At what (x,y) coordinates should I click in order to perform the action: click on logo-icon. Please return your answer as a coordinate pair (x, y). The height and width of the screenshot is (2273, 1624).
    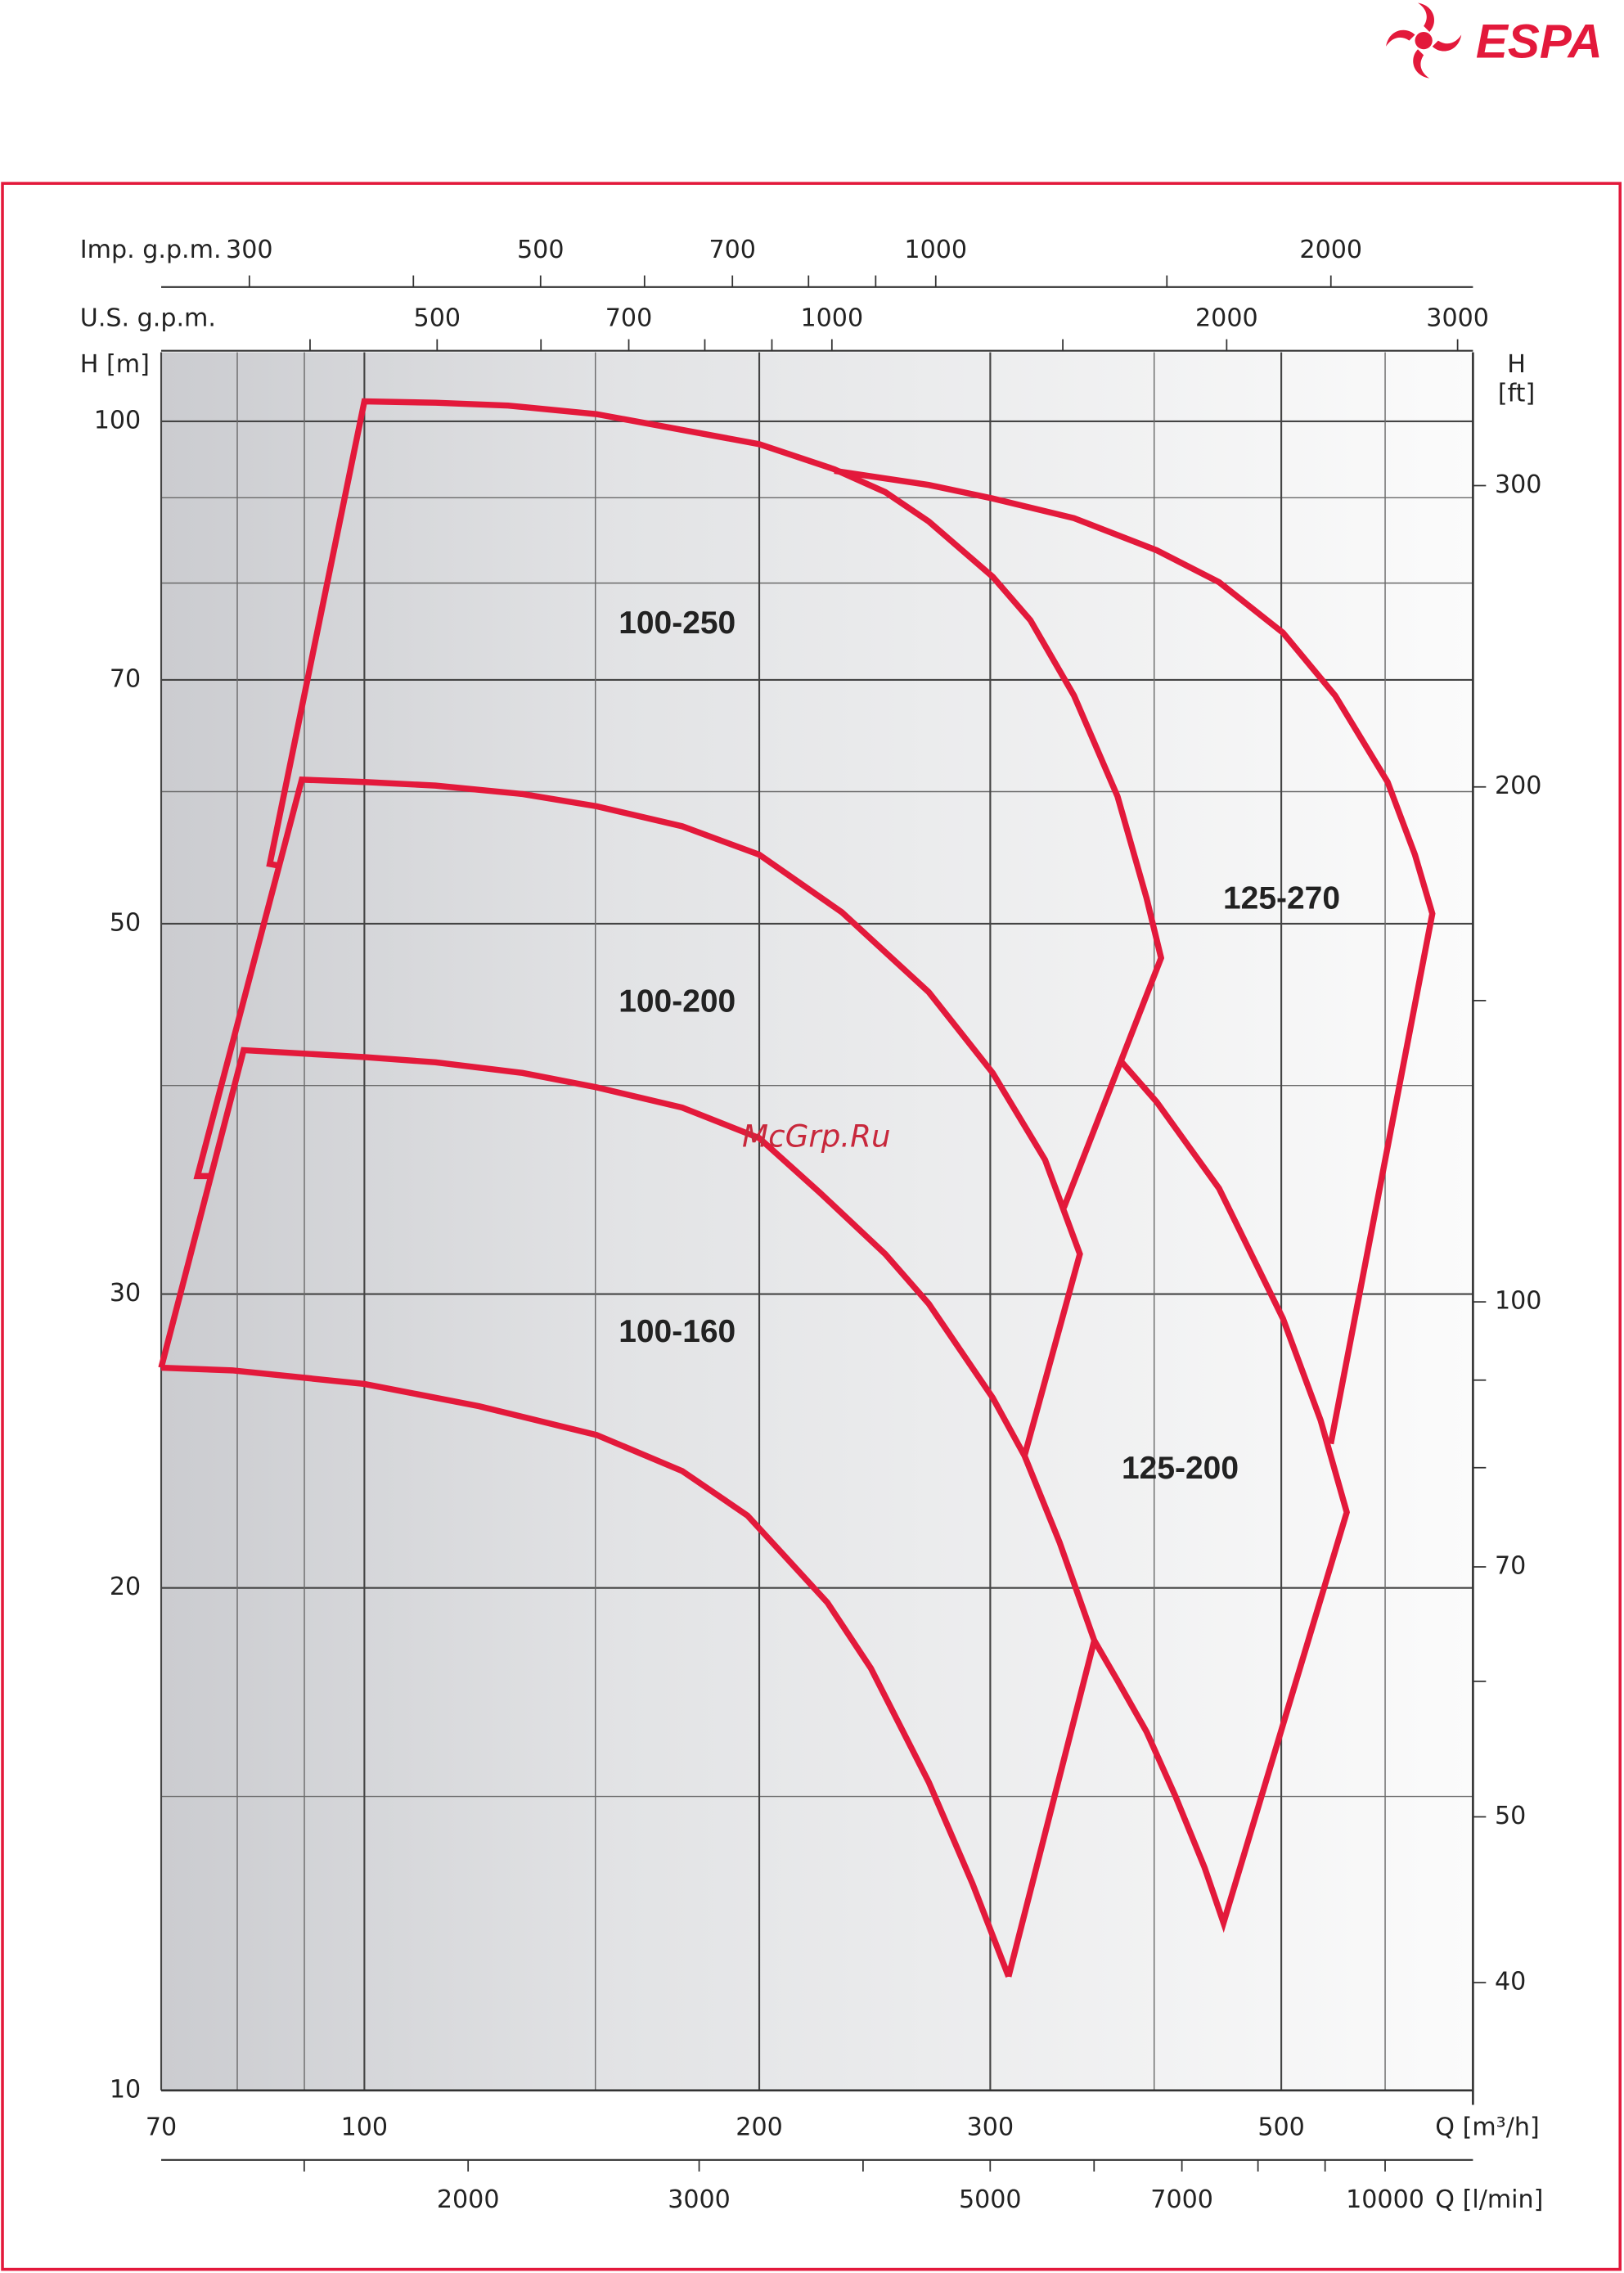
    Looking at the image, I should click on (1424, 40).